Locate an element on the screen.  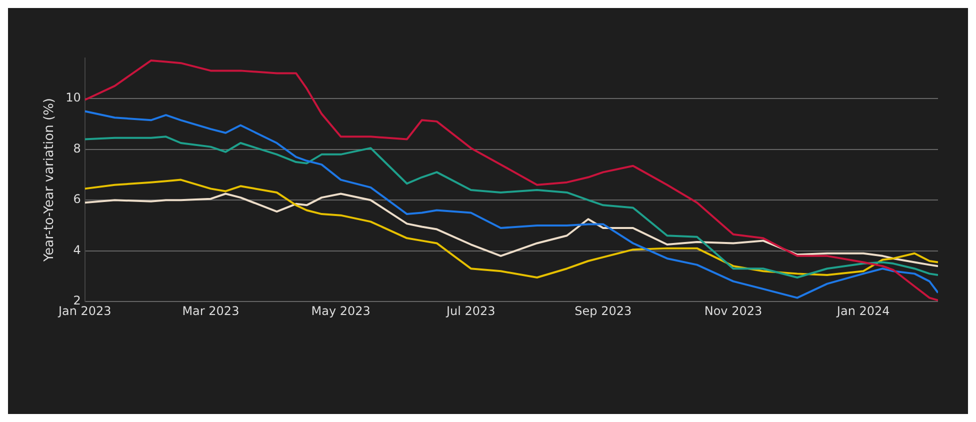
y-tick-label: 6 is located at coordinates (77, 199).